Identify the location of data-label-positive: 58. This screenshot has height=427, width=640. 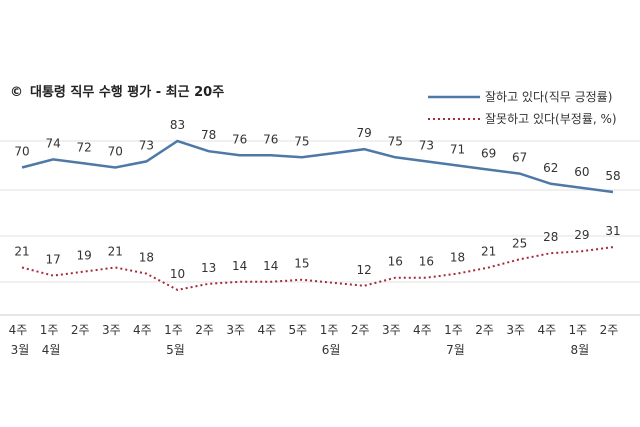
(612, 176).